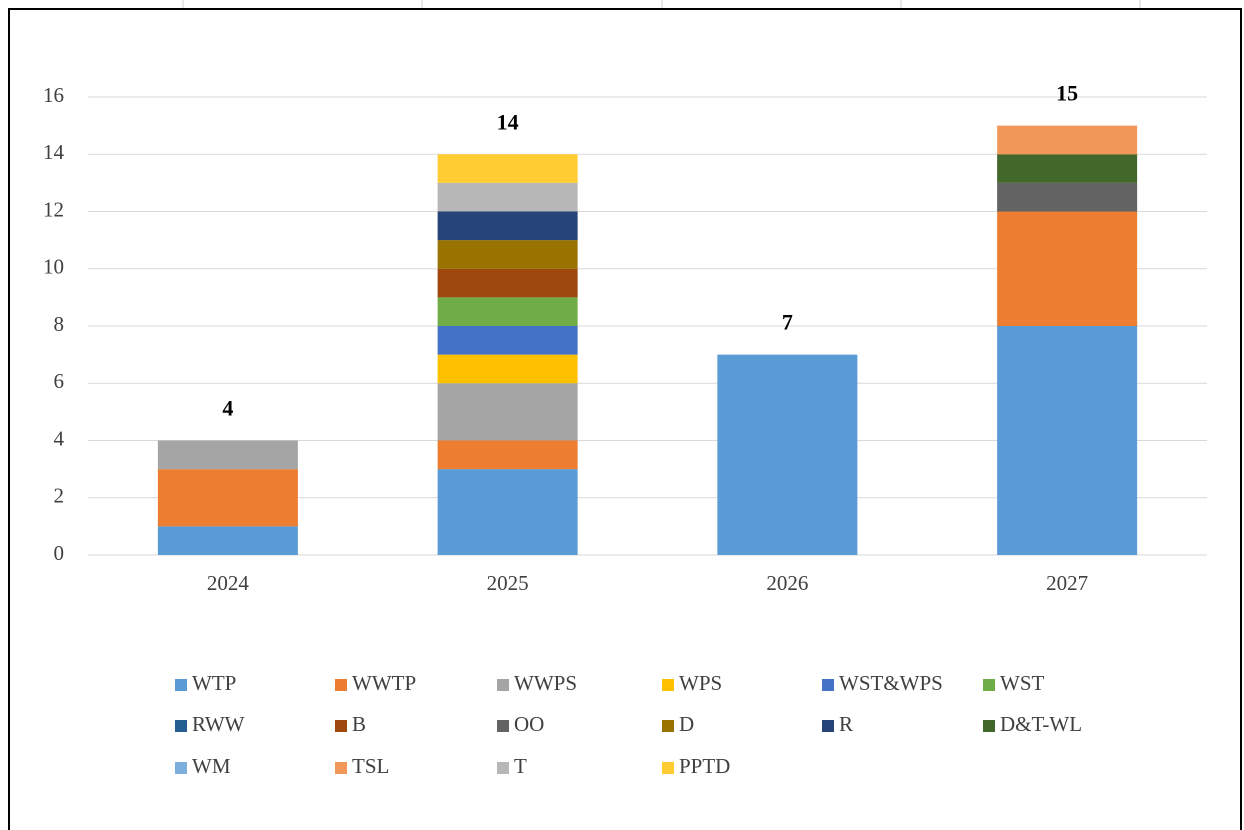  I want to click on total-label: 15, so click(1067, 93).